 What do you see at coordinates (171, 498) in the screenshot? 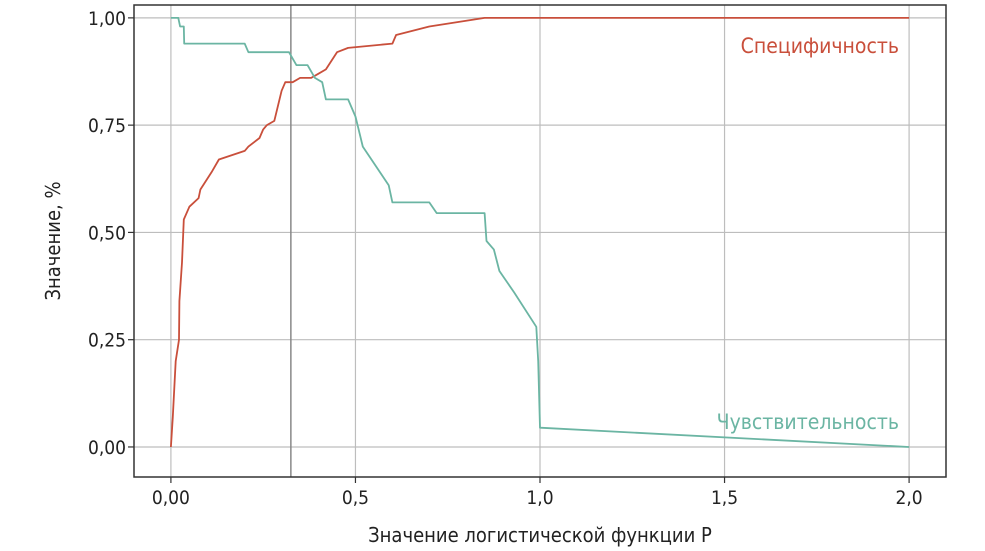
I see `x-tick-label: 0,00` at bounding box center [171, 498].